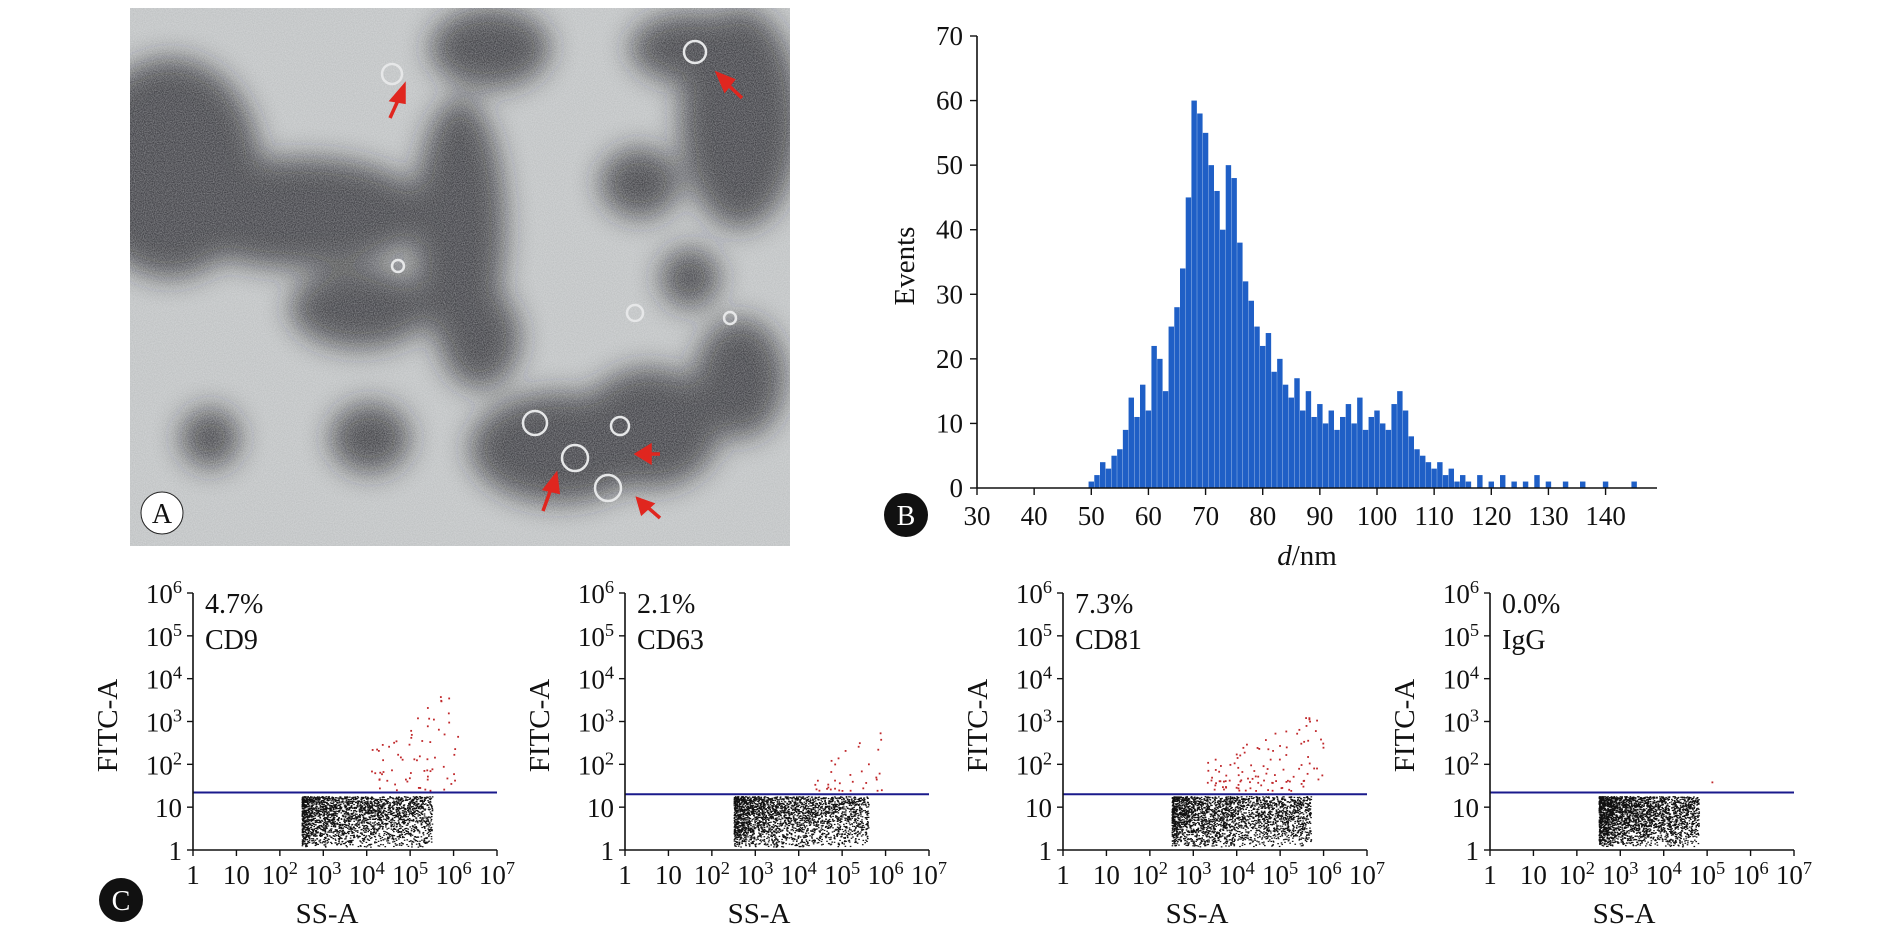  What do you see at coordinates (1377, 449) in the screenshot?
I see `histogram-bar` at bounding box center [1377, 449].